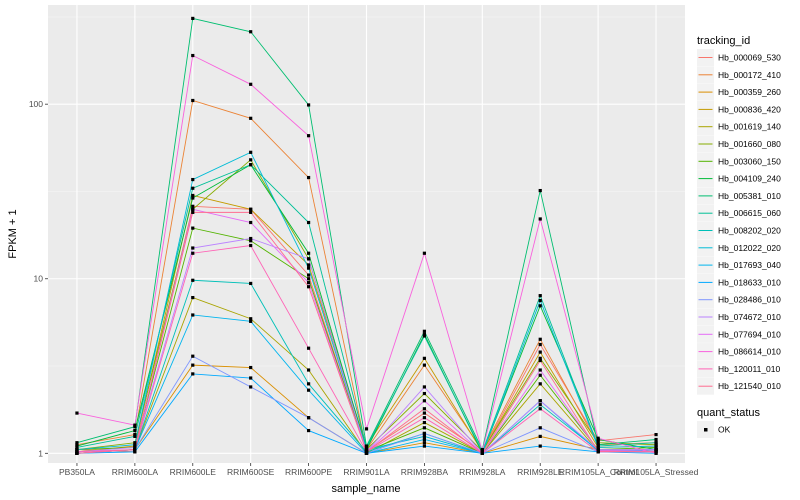  What do you see at coordinates (724, 430) in the screenshot?
I see `legend-shape-label: OK` at bounding box center [724, 430].